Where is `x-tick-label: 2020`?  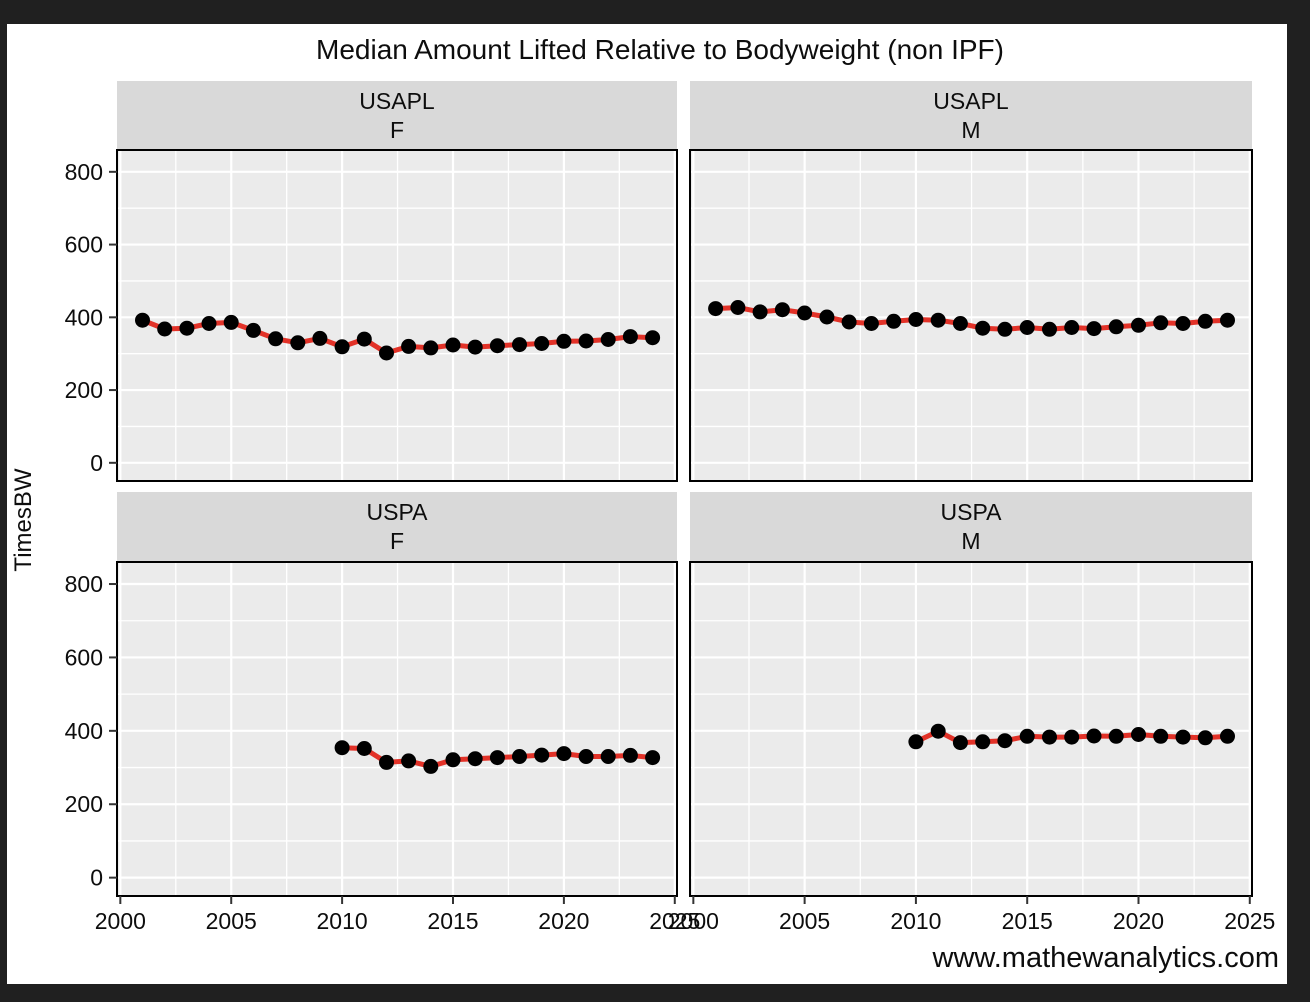 x-tick-label: 2020 is located at coordinates (1138, 921).